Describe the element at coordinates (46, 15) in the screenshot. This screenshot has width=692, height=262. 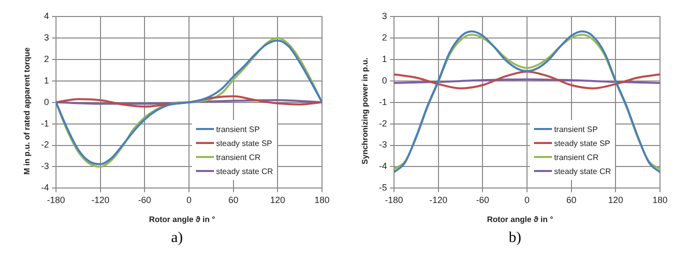
I see `y-tick-label: 4` at that location.